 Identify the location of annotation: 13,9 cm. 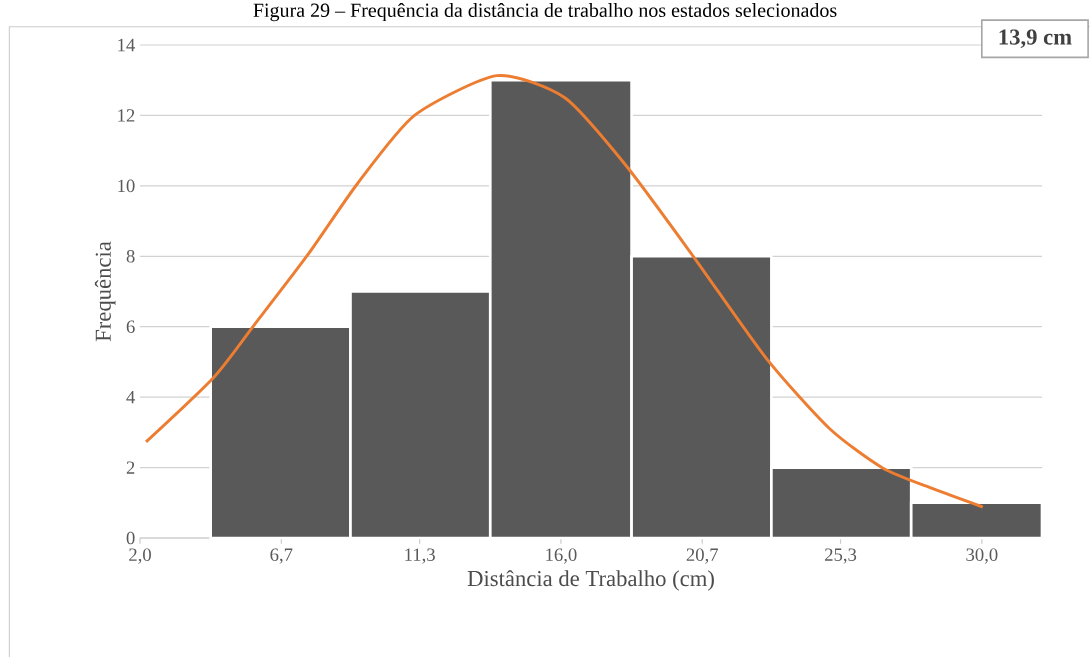
(1035, 39).